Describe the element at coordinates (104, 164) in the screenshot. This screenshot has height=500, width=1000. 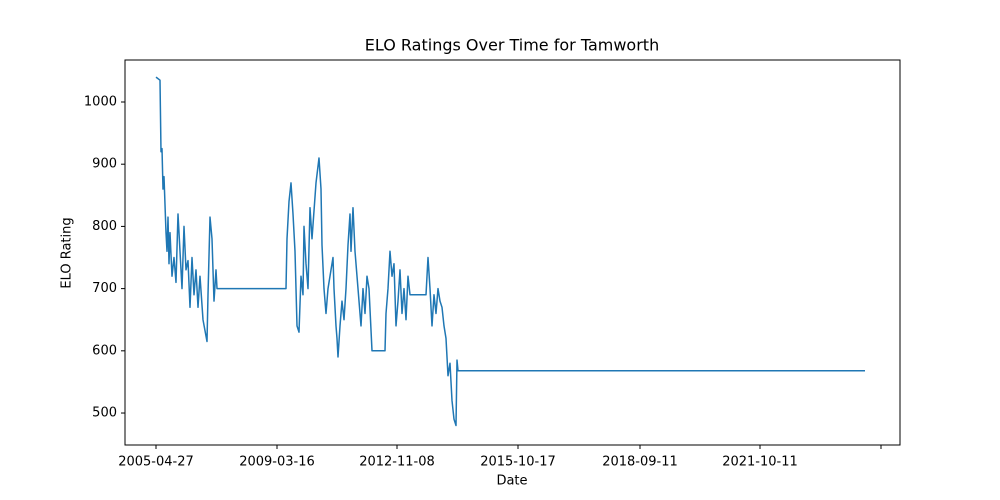
I see `y-tick-label: 900` at that location.